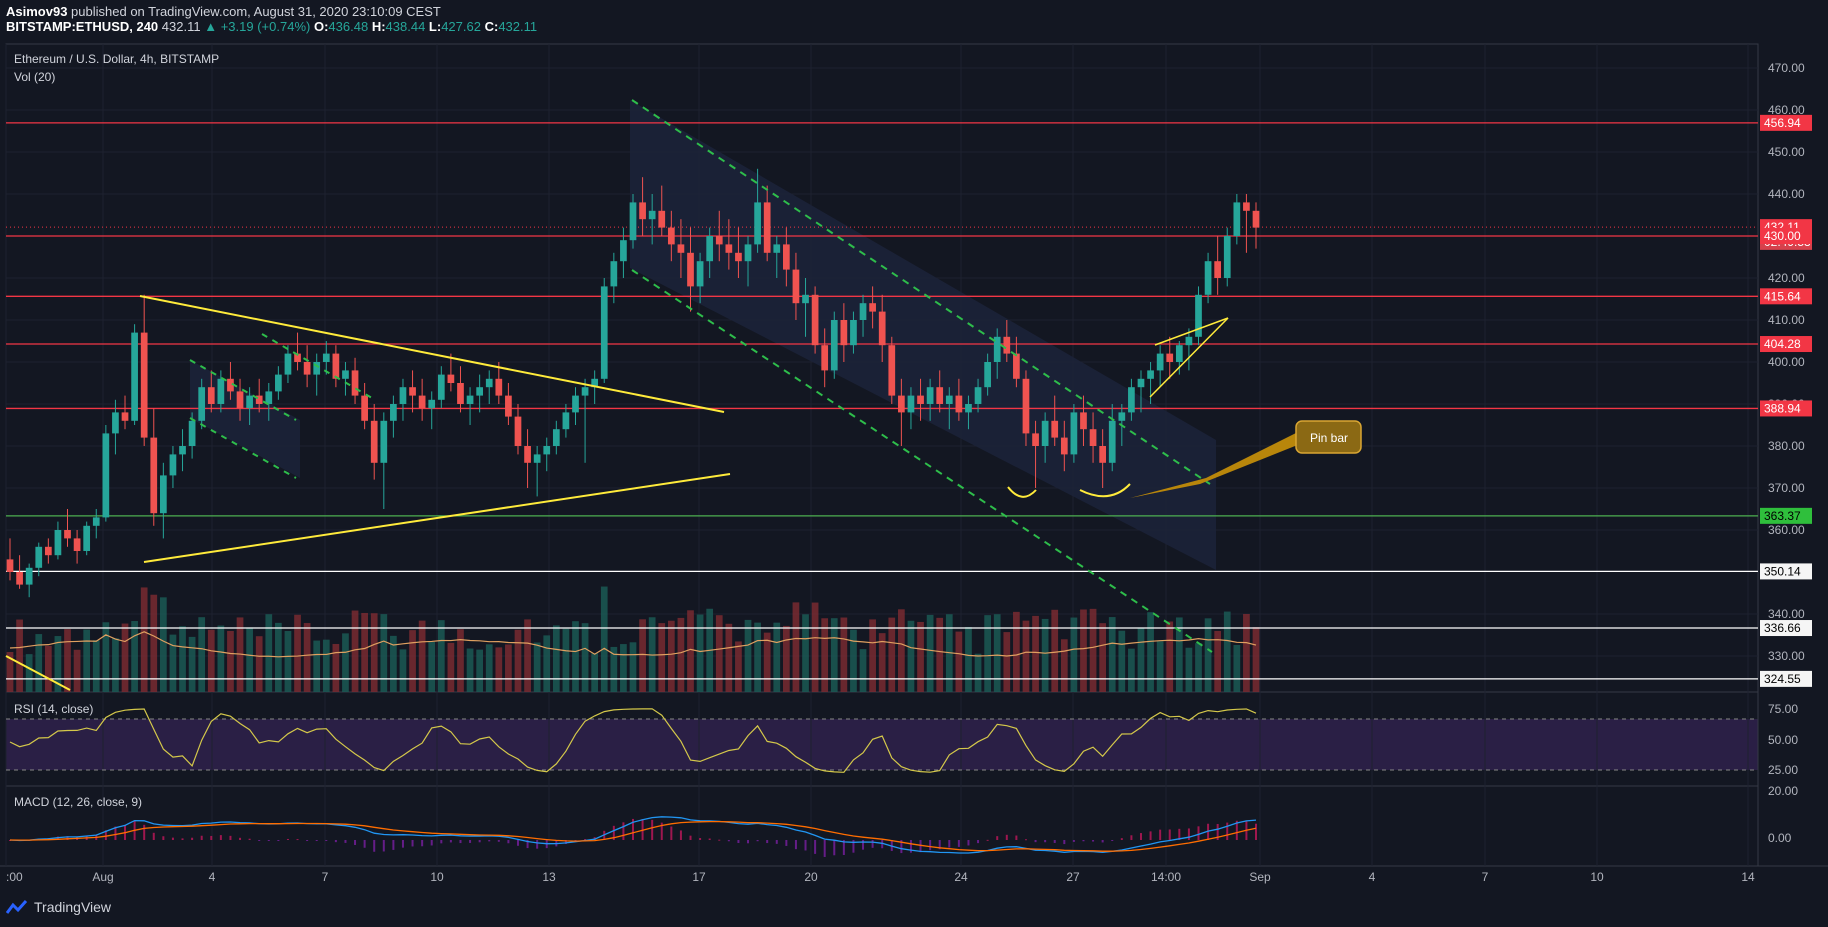 The height and width of the screenshot is (927, 1828). I want to click on macd-pane, so click(882, 826).